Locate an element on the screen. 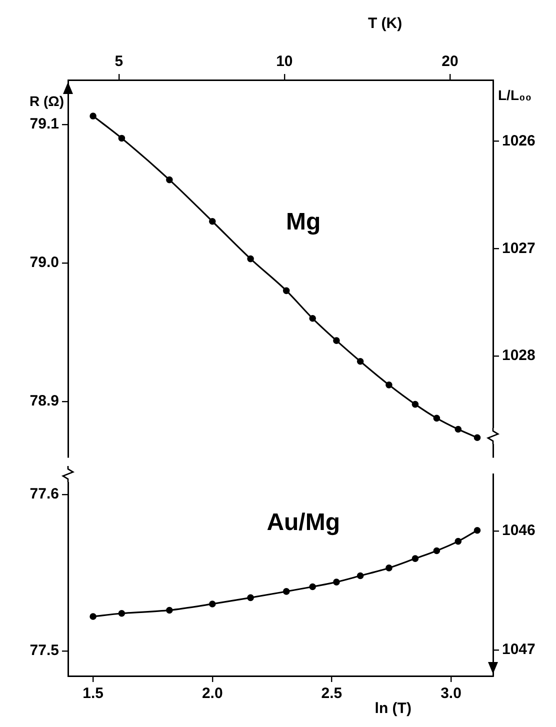  x2-axis-title: T (K) is located at coordinates (385, 23).